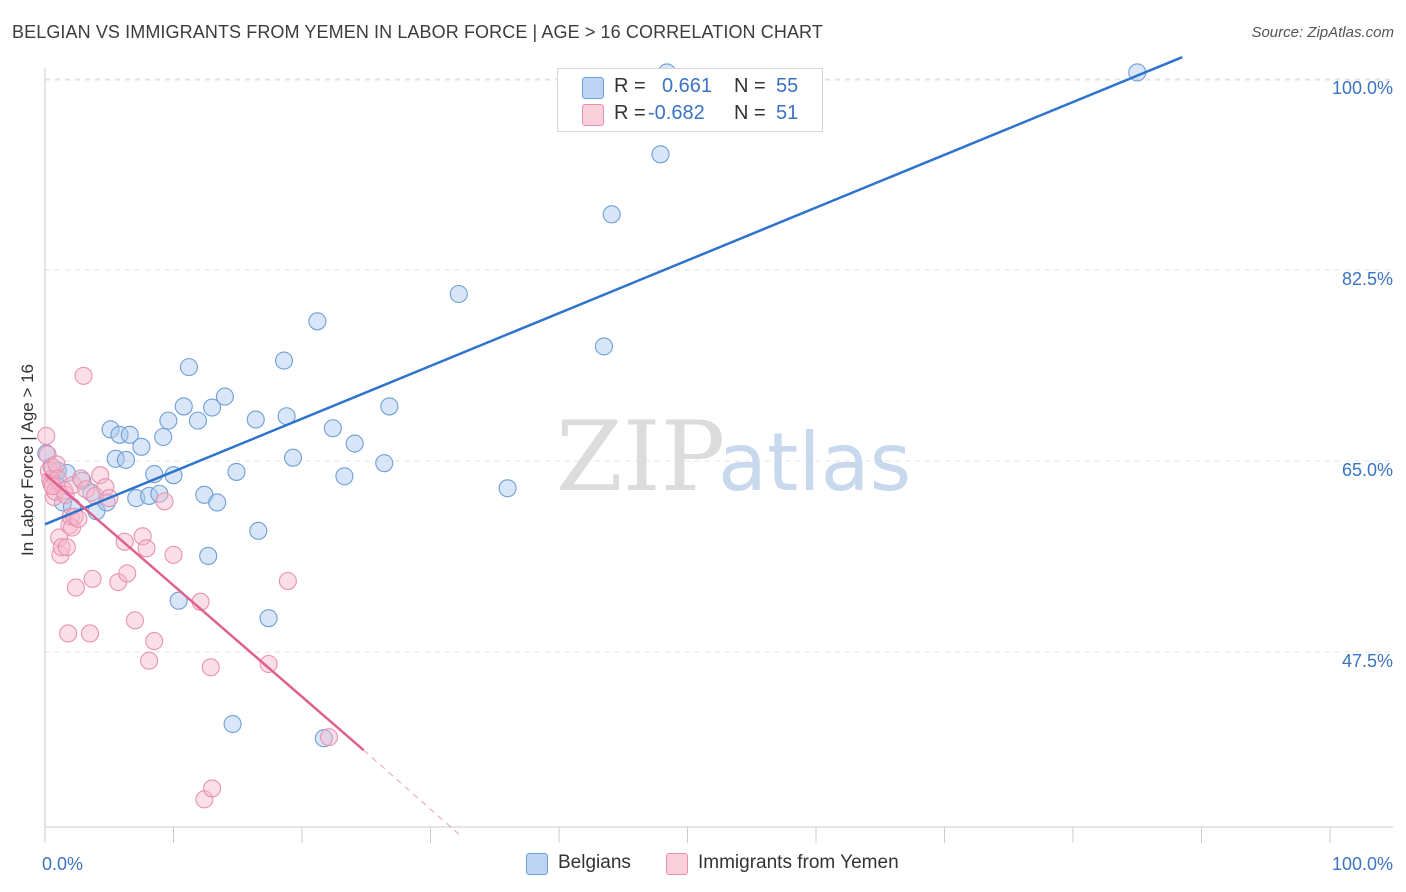  I want to click on watermark: ZIP atlas, so click(733, 457).